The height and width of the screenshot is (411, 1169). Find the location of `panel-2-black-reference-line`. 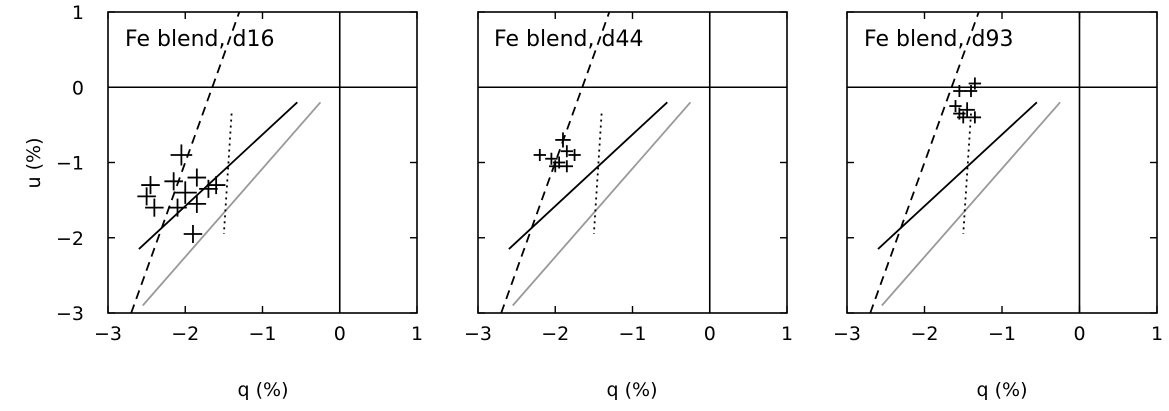

panel-2-black-reference-line is located at coordinates (588, 175).